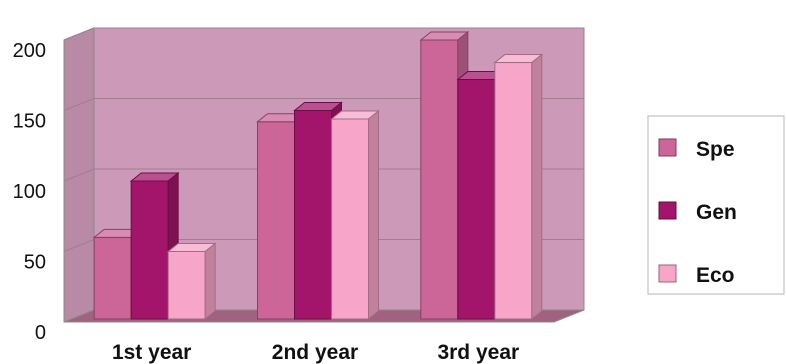 Image resolution: width=786 pixels, height=364 pixels. What do you see at coordinates (715, 275) in the screenshot?
I see `legend-label: Eco` at bounding box center [715, 275].